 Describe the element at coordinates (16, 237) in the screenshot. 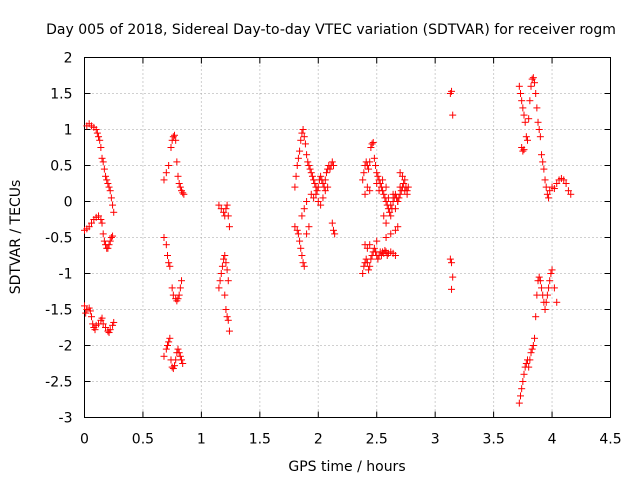

I see `y-axis-label: SDTVAR / TECUs` at that location.